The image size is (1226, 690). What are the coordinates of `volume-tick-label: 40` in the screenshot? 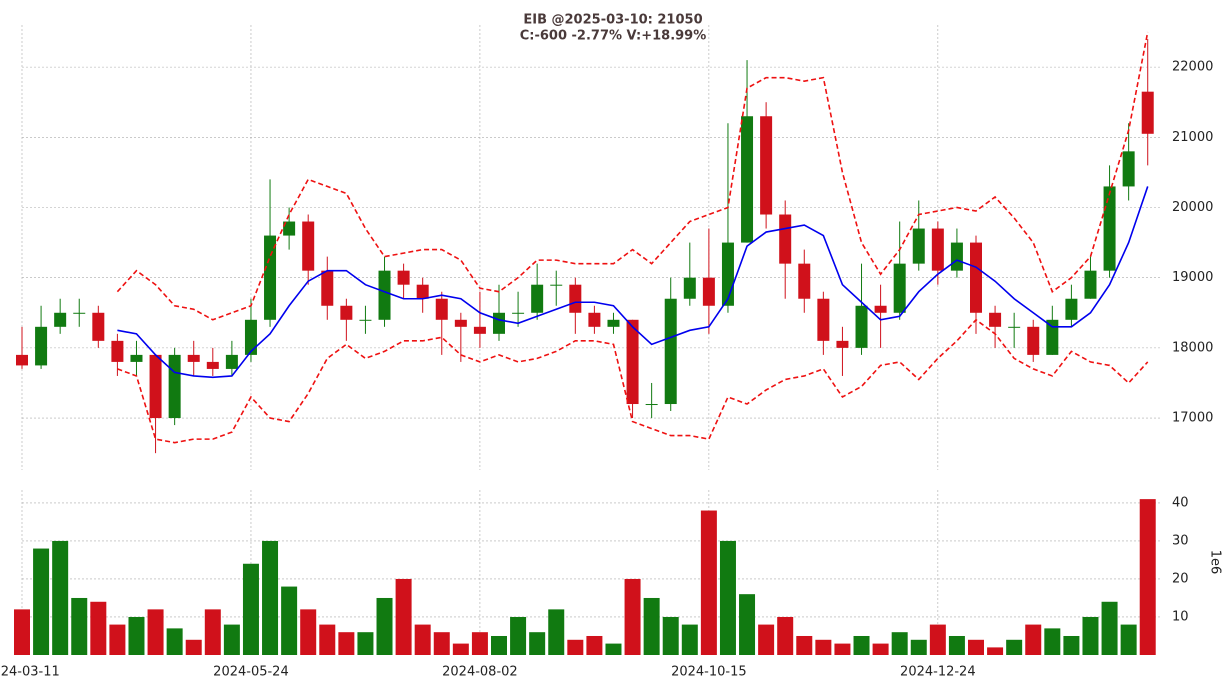 It's located at (1180, 502).